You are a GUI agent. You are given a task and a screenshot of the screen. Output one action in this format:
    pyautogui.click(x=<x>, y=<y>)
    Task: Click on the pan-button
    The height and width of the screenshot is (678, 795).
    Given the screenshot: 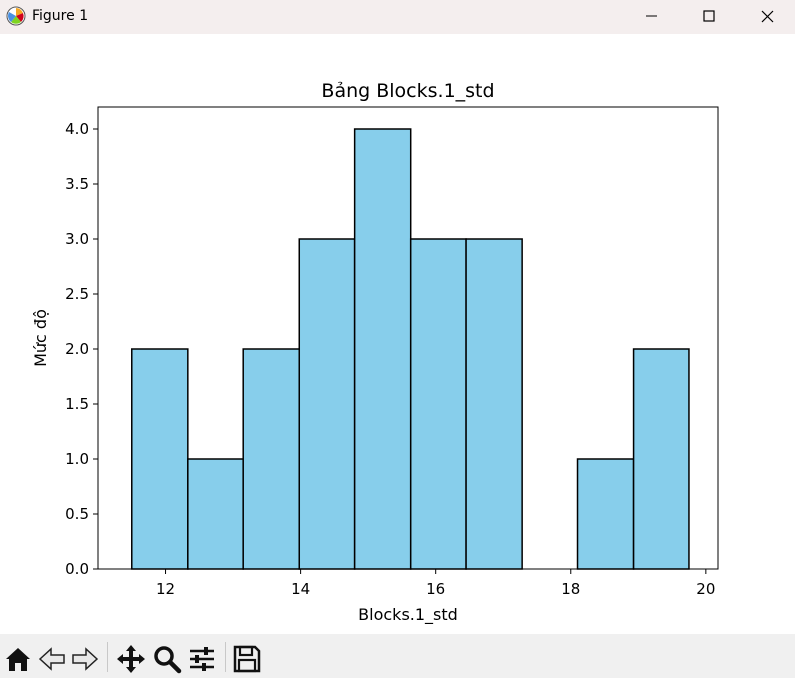 What is the action you would take?
    pyautogui.click(x=131, y=659)
    